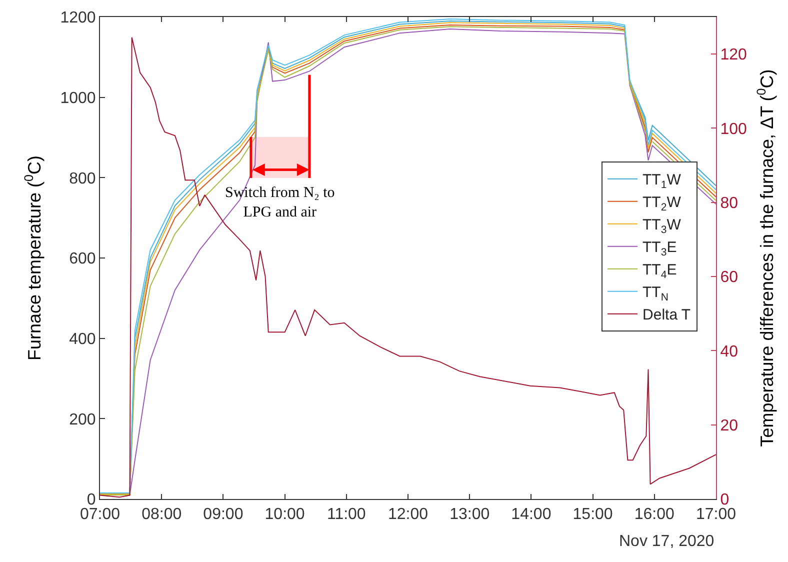  Describe the element at coordinates (82, 339) in the screenshot. I see `y-tick-label: 400` at that location.